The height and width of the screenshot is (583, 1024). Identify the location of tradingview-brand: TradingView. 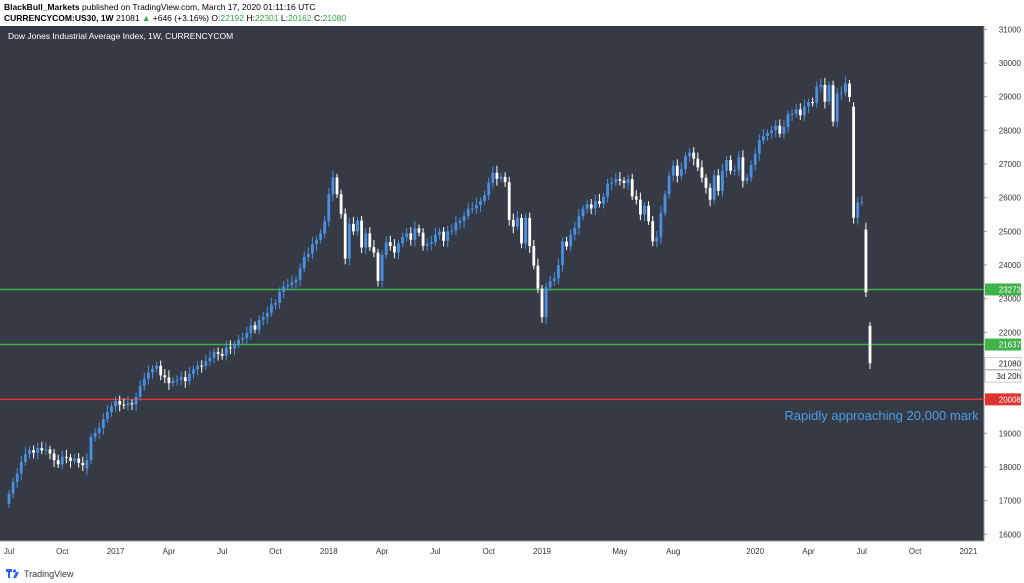
(49, 574).